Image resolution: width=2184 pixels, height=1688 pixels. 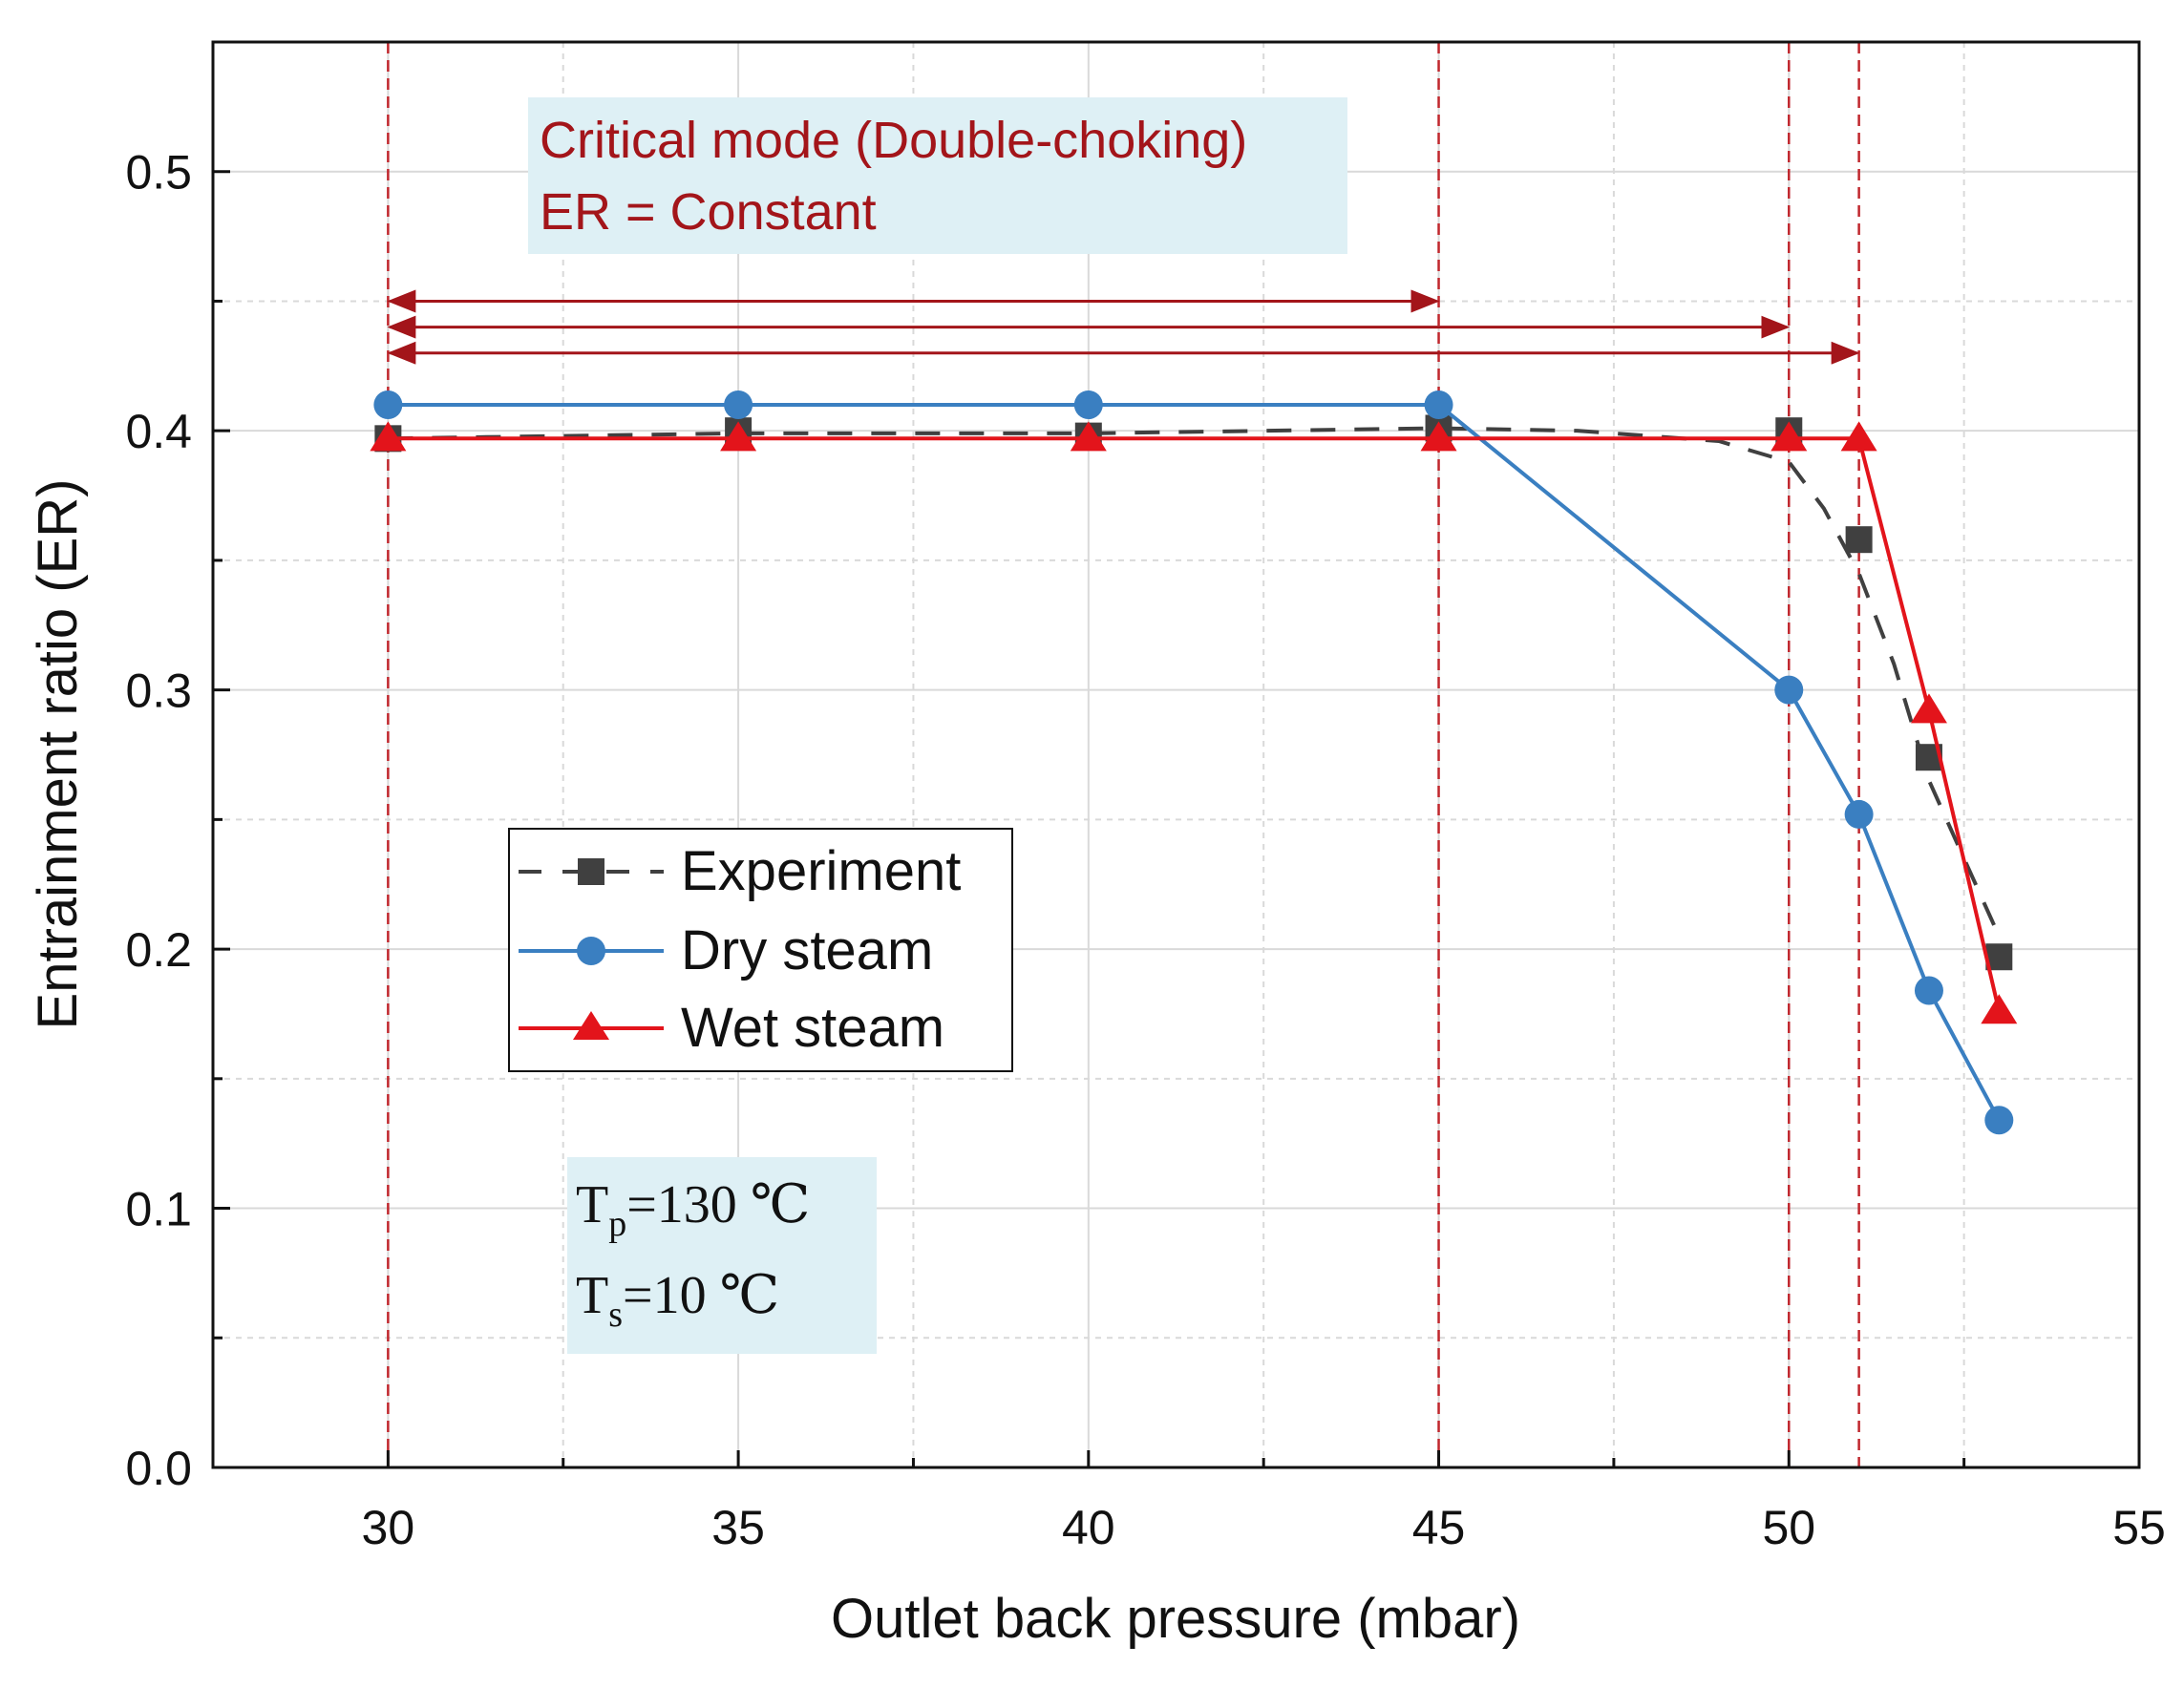 I want to click on y-tick-label: 0.5, so click(x=159, y=173).